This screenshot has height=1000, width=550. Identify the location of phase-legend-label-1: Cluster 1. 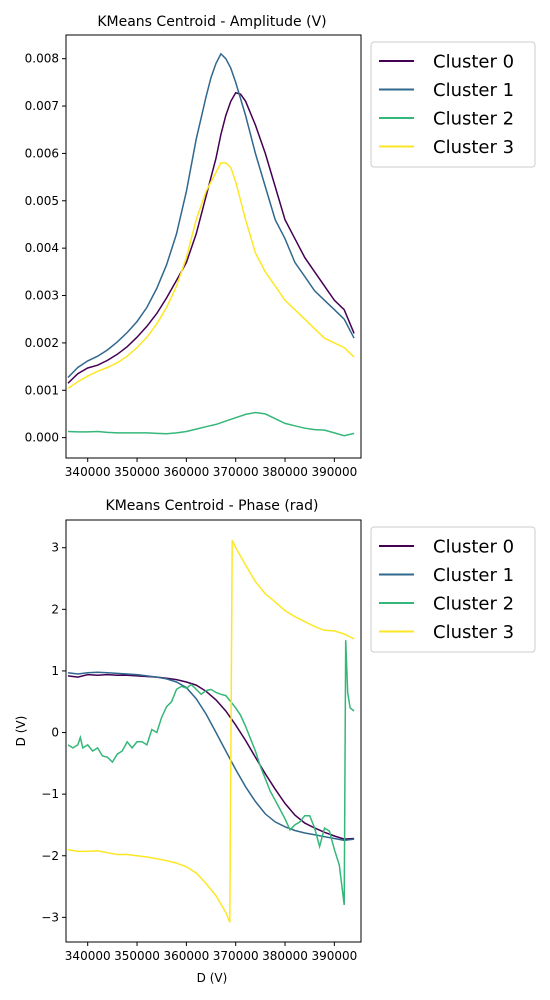
(473, 575).